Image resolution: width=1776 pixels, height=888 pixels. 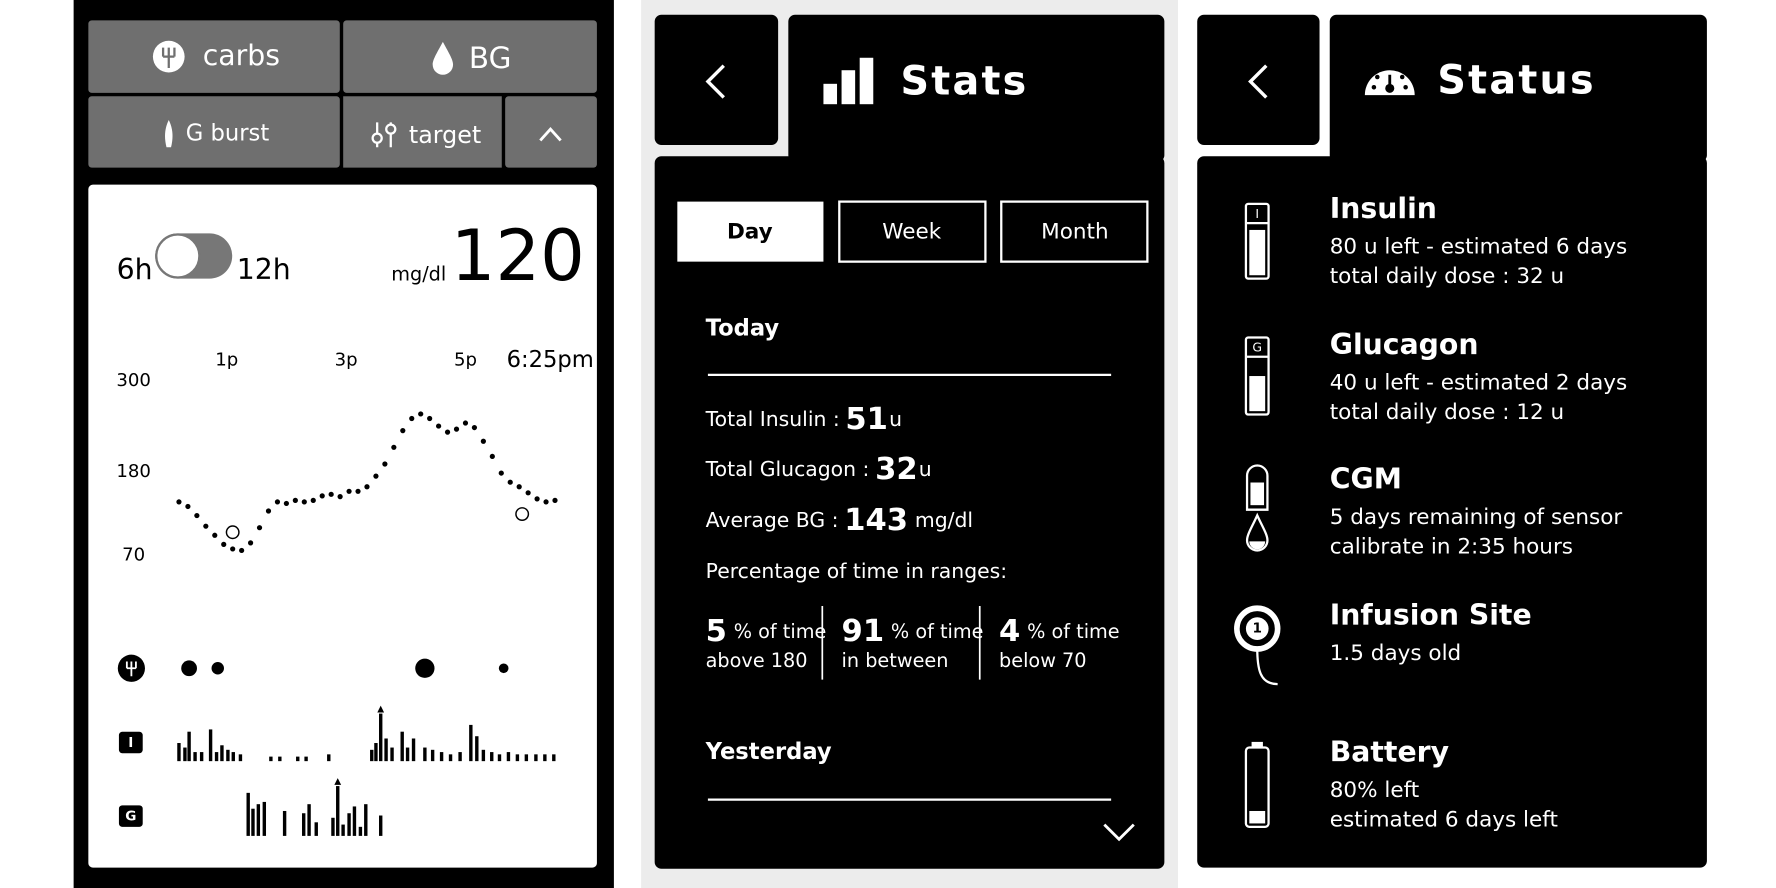 What do you see at coordinates (1389, 752) in the screenshot?
I see `status-item-name: Battery` at bounding box center [1389, 752].